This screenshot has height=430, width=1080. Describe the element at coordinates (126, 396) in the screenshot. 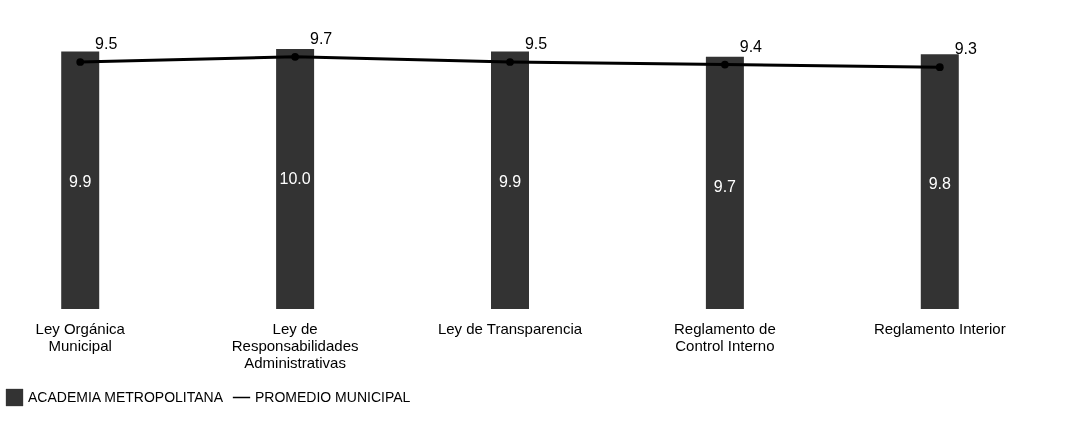

I see `legend-label: ACADEMIA METROPOLITANA` at that location.